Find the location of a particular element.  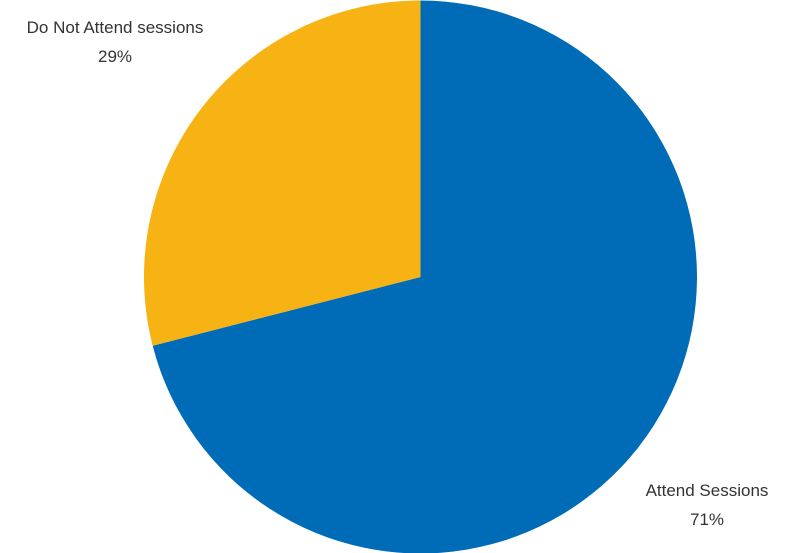

slice-label-do-not-attend-name: Do Not Attend sessions is located at coordinates (115, 27).